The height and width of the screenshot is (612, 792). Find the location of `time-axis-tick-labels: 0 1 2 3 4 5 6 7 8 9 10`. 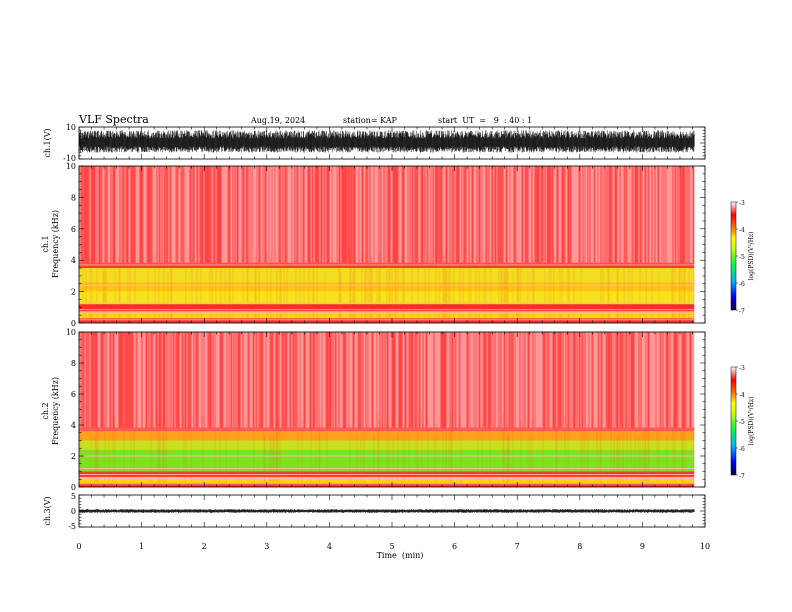

time-axis-tick-labels: 0 1 2 3 4 5 6 7 8 9 10 is located at coordinates (393, 546).